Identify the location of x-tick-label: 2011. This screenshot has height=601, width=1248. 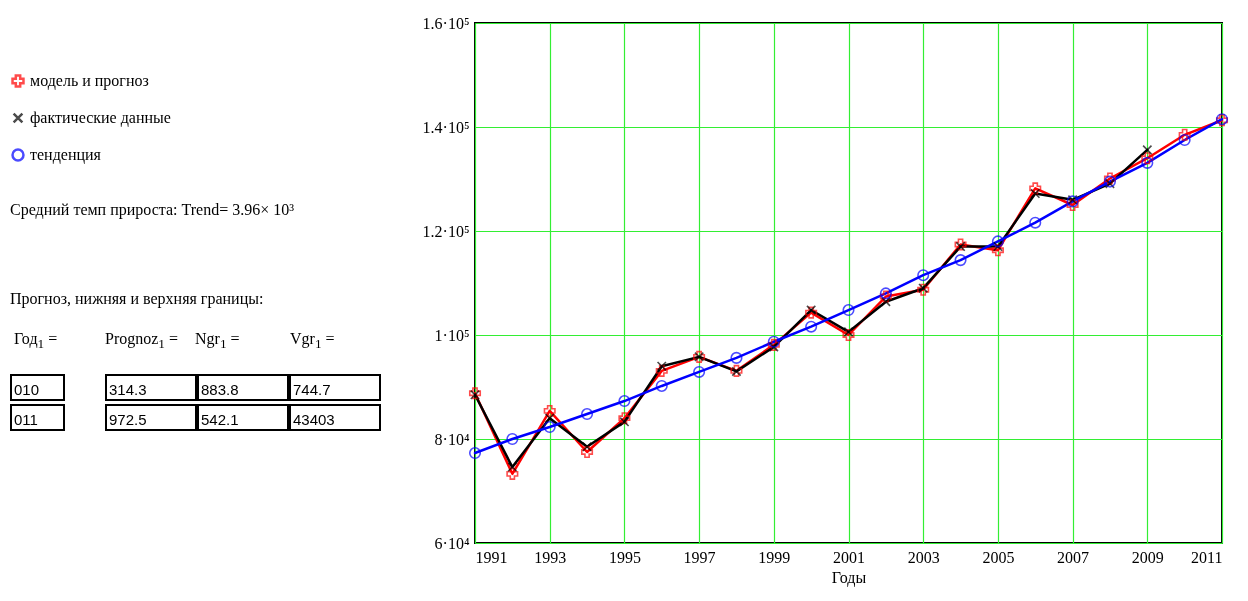
(1207, 557).